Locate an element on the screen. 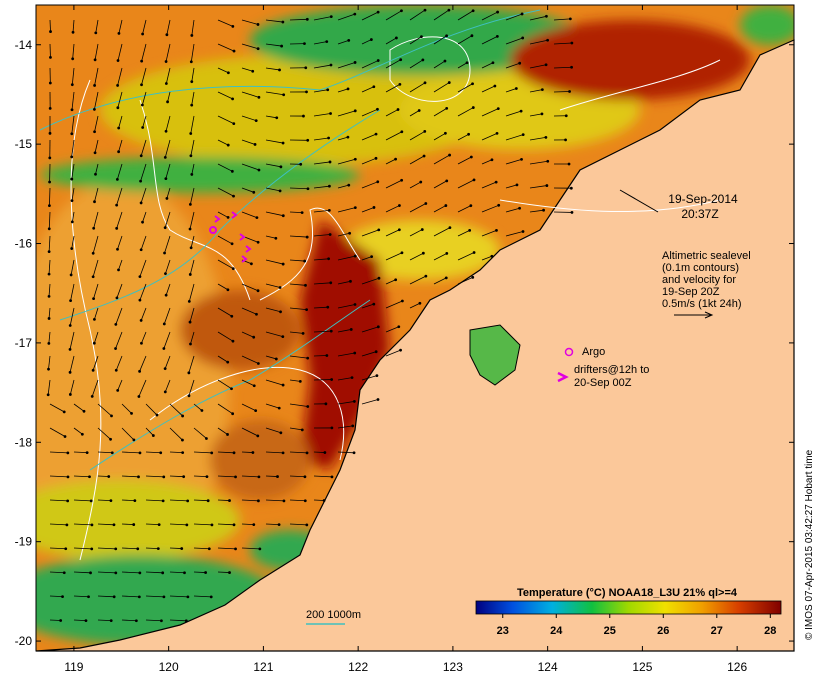 The height and width of the screenshot is (680, 820). scale-arrow-head is located at coordinates (709, 315).